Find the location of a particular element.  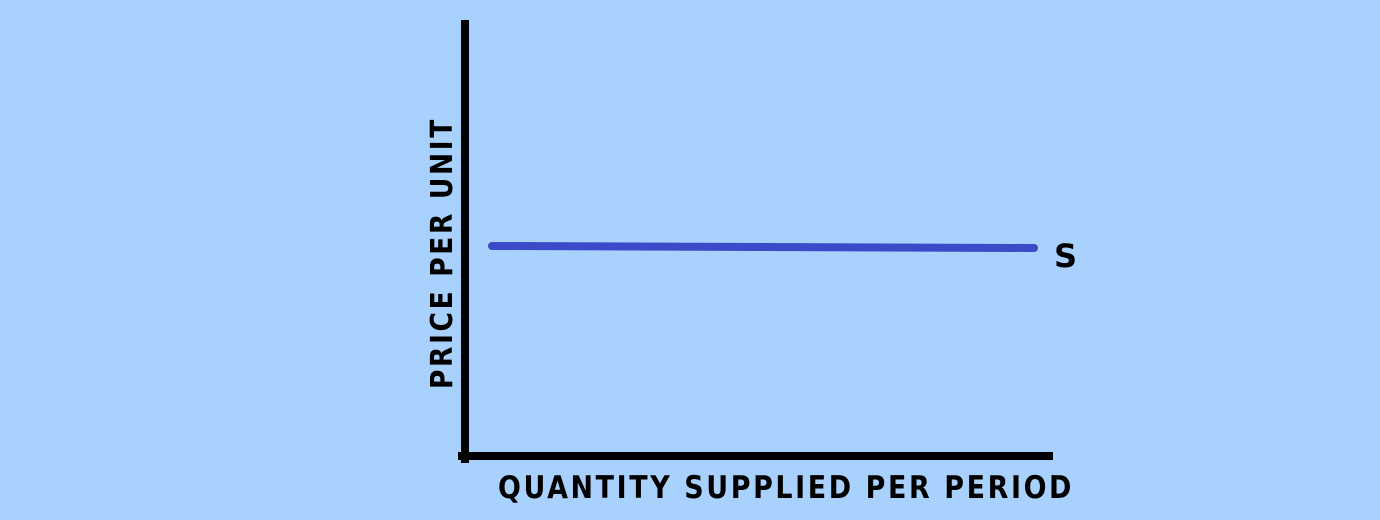

supply-curve-label: S is located at coordinates (1067, 256).